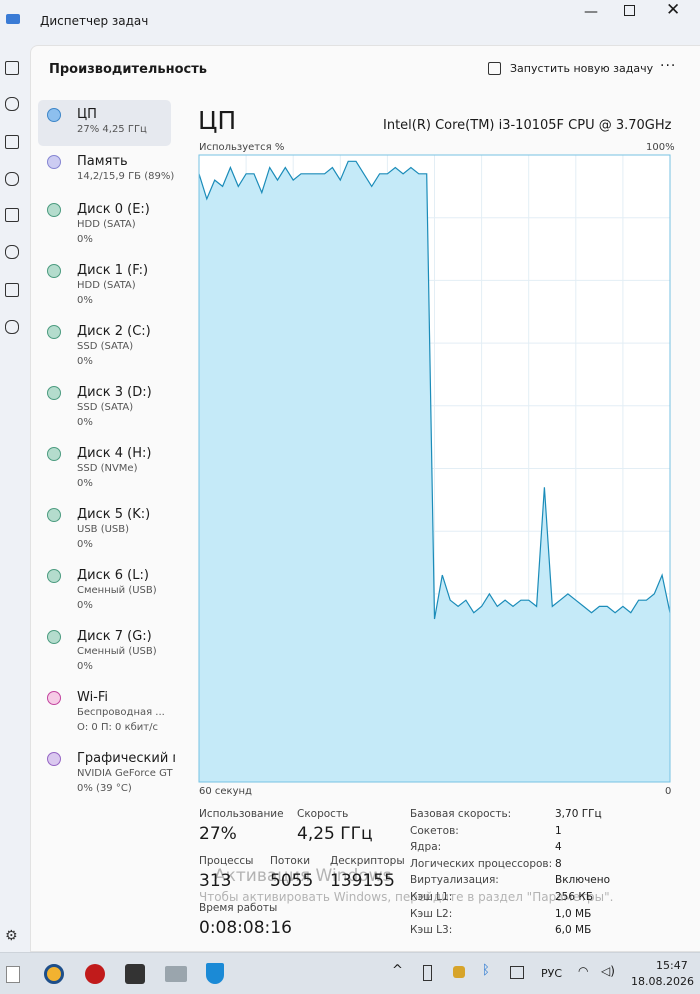  What do you see at coordinates (582, 68) in the screenshot?
I see `run-task: Запустить новую задачу` at bounding box center [582, 68].